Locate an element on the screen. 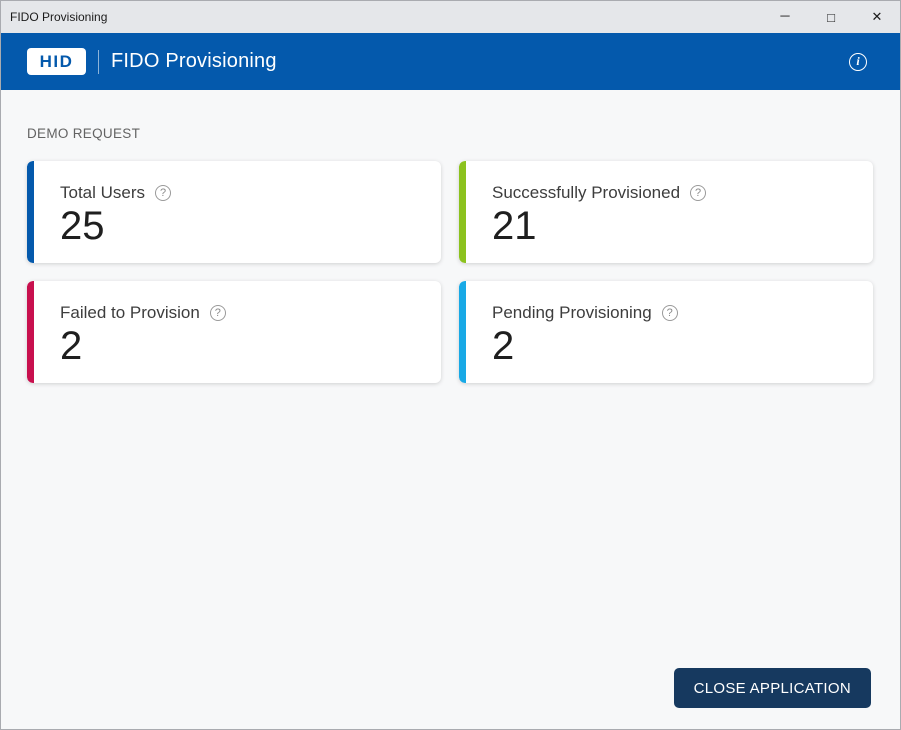 The height and width of the screenshot is (730, 901). card-total-users: Total Users ? 25 is located at coordinates (234, 212).